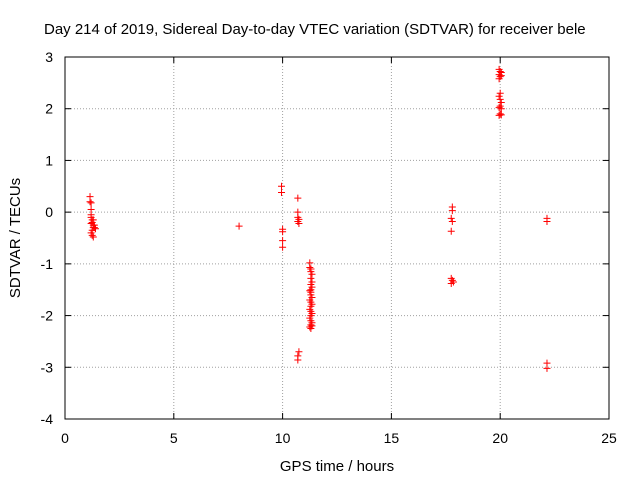 The width and height of the screenshot is (640, 480). What do you see at coordinates (500, 438) in the screenshot?
I see `x-tick-label: 20` at bounding box center [500, 438].